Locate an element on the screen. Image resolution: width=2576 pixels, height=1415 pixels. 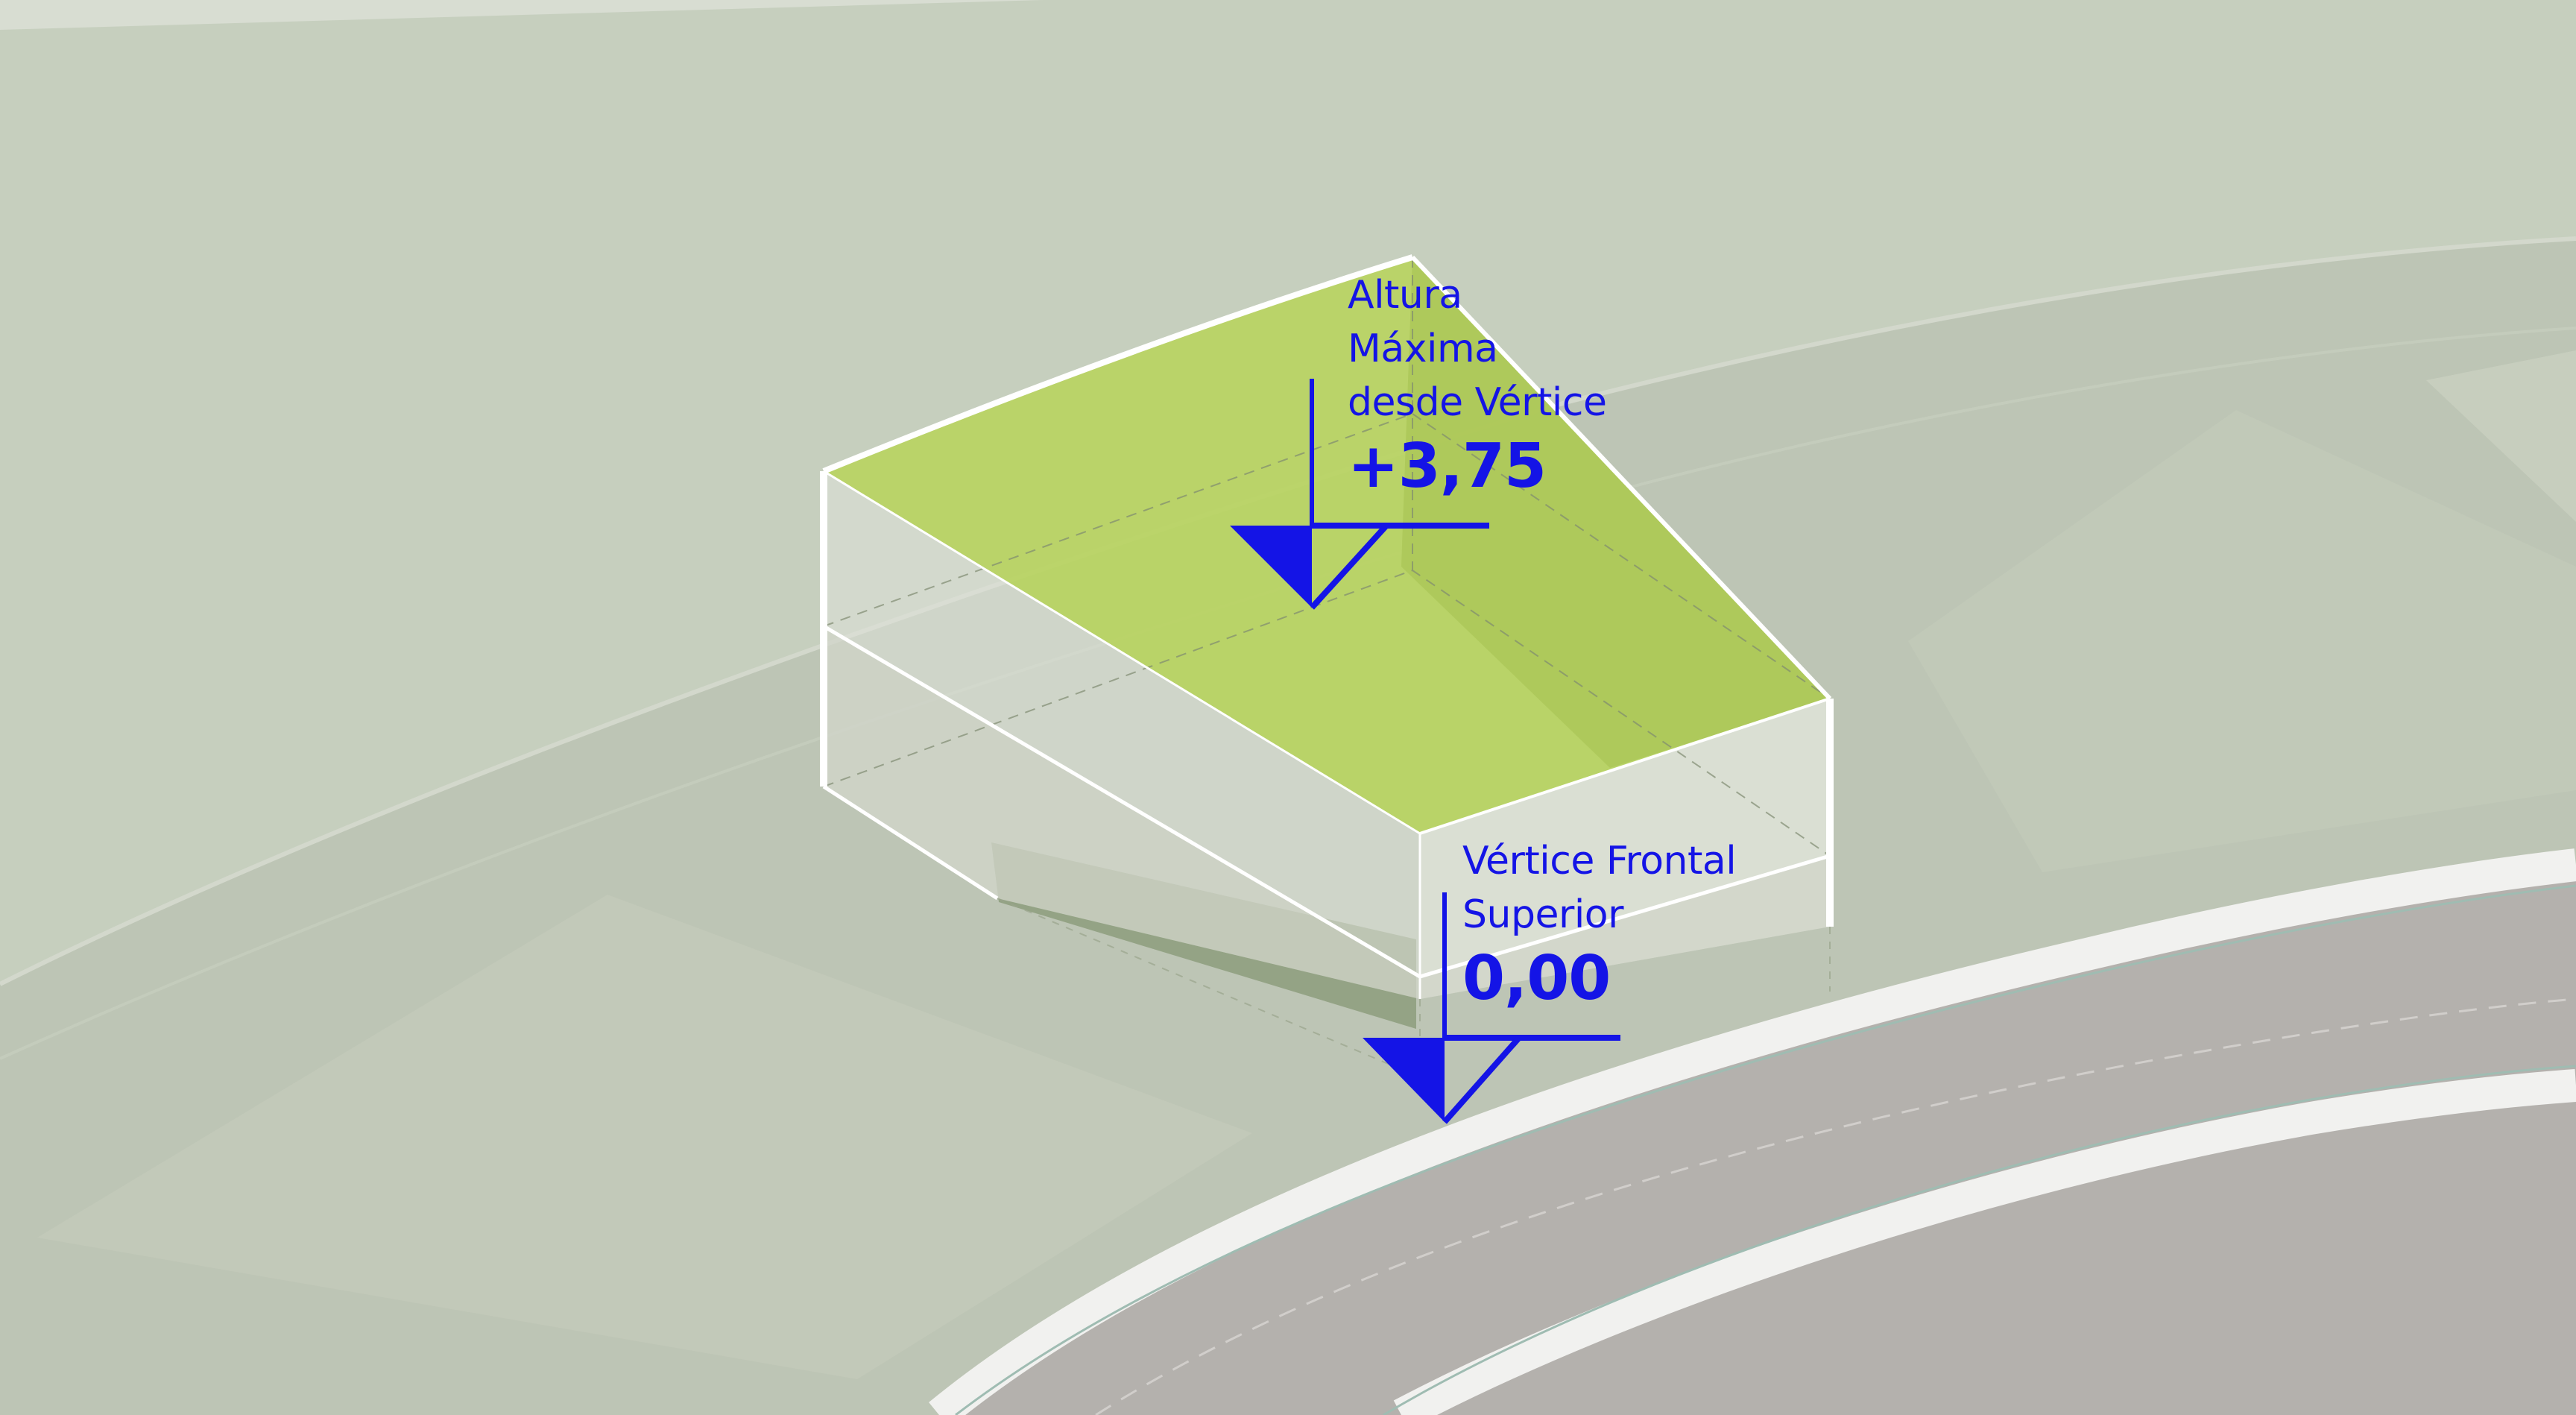
volume-top-face-shade is located at coordinates (1615, 513).